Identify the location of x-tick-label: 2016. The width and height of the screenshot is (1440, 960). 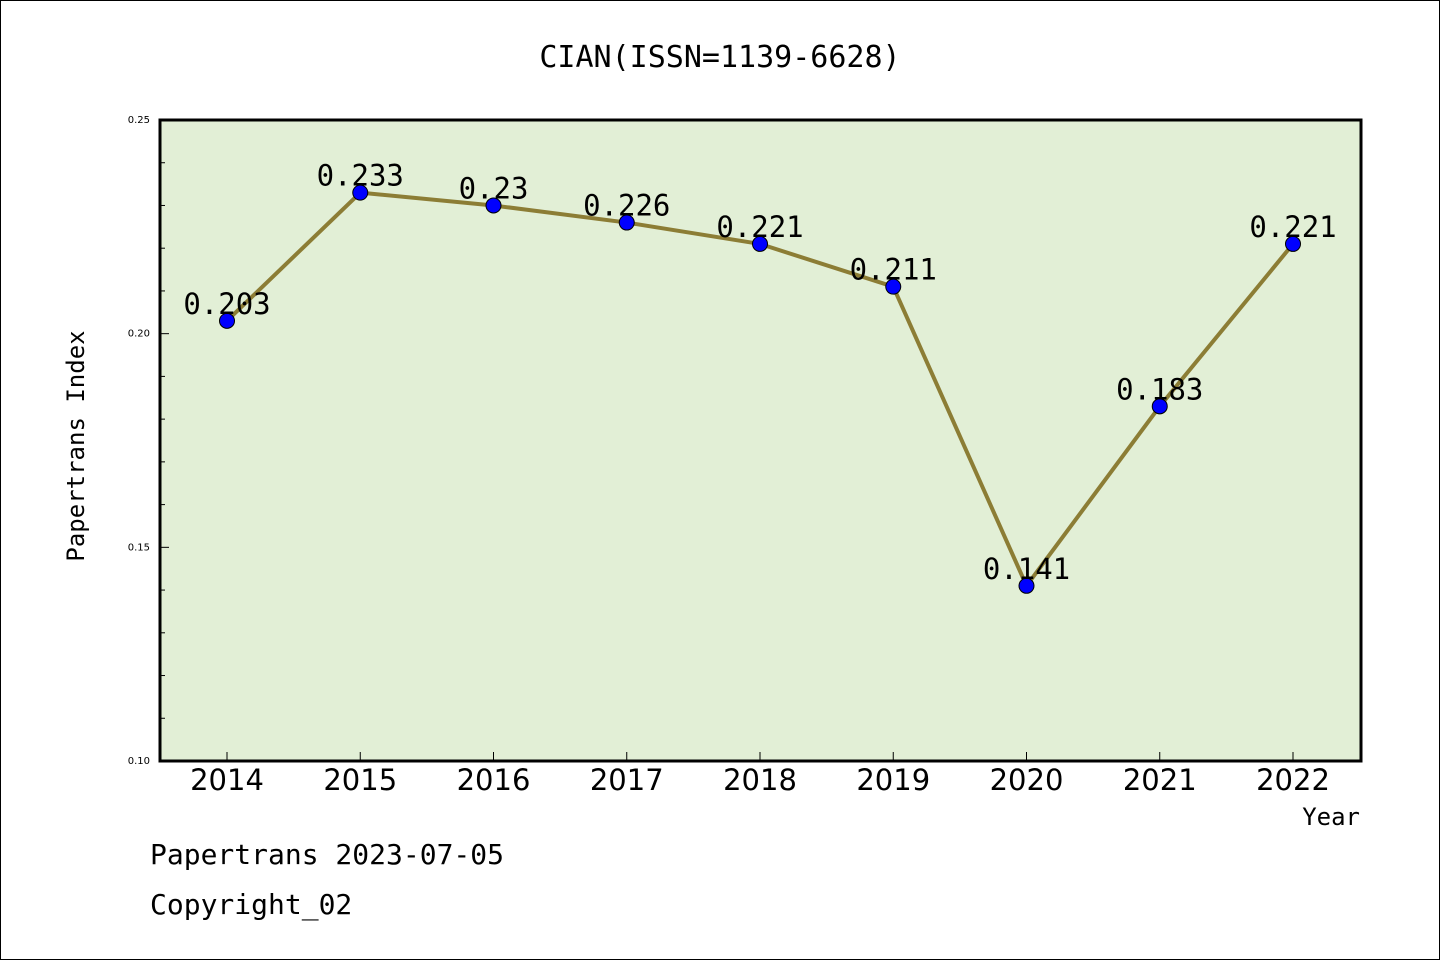
(494, 780).